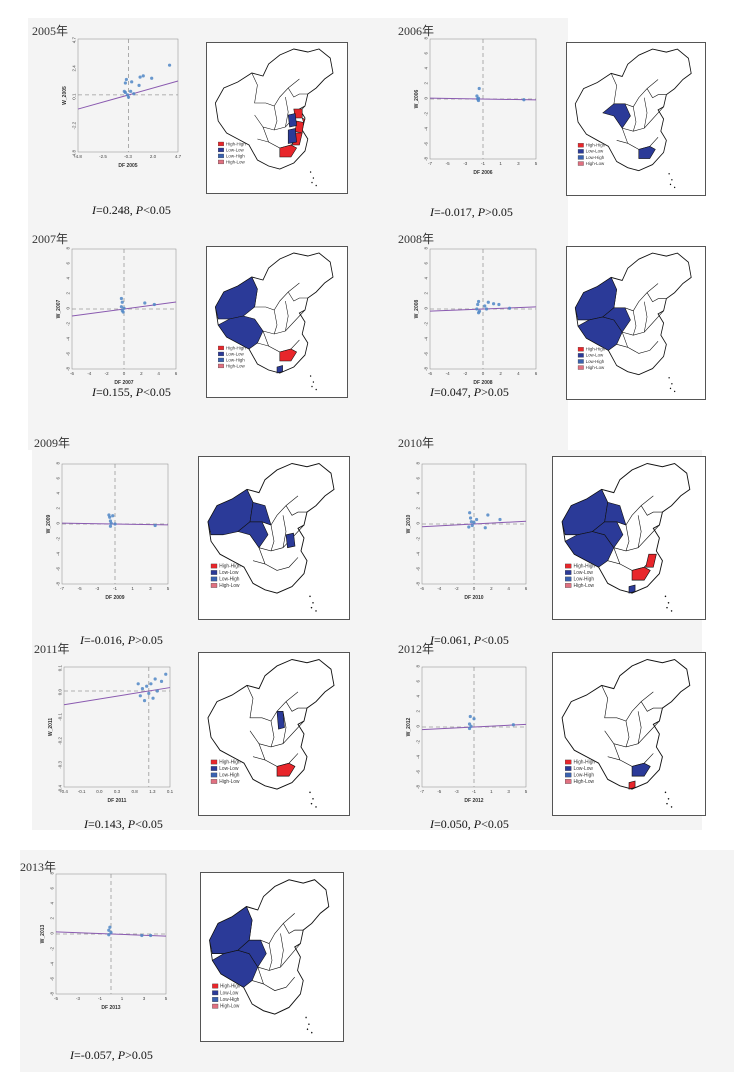  Describe the element at coordinates (116, 392) in the screenshot. I see `i-value: =0.155,` at that location.